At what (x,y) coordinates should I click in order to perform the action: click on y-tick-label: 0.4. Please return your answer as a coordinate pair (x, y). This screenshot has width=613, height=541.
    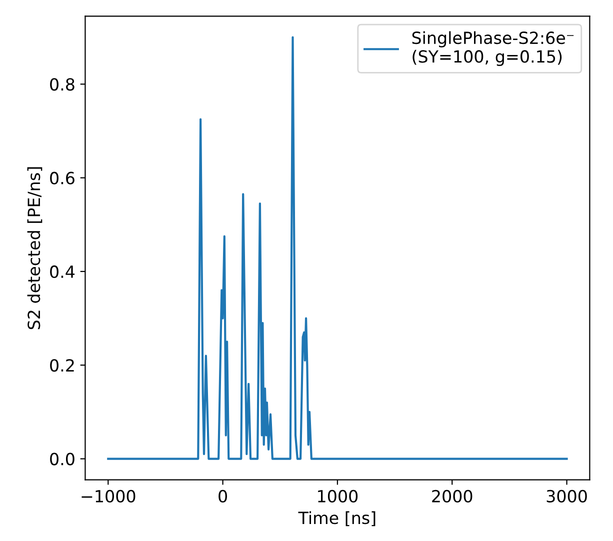
    Looking at the image, I should click on (62, 271).